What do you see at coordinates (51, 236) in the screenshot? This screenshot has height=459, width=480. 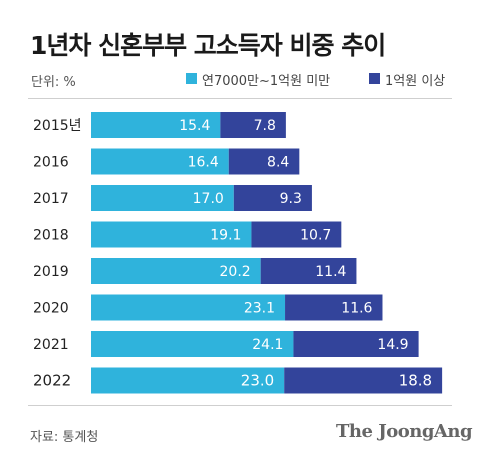 I see `category-label: 2018` at bounding box center [51, 236].